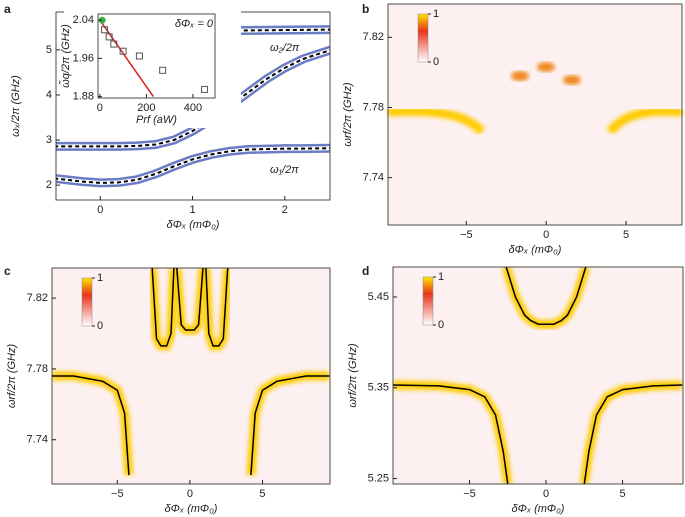 The height and width of the screenshot is (517, 685). I want to click on y-axis-label: ω̃q/2π (GHz), so click(65, 56).